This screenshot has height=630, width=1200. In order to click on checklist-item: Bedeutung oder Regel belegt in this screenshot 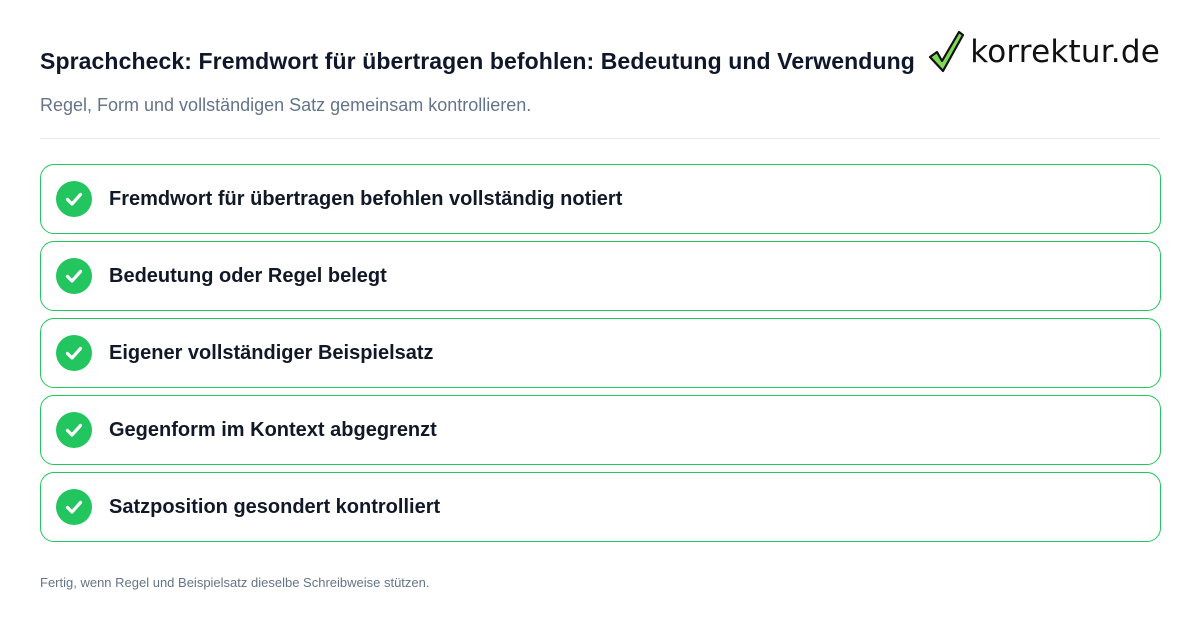, I will do `click(600, 276)`.